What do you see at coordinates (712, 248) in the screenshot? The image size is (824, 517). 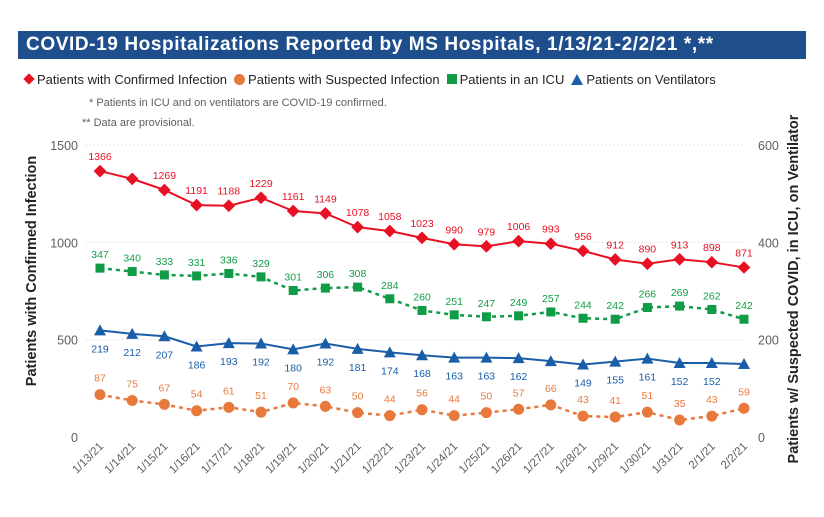 I see `data-label: 898` at bounding box center [712, 248].